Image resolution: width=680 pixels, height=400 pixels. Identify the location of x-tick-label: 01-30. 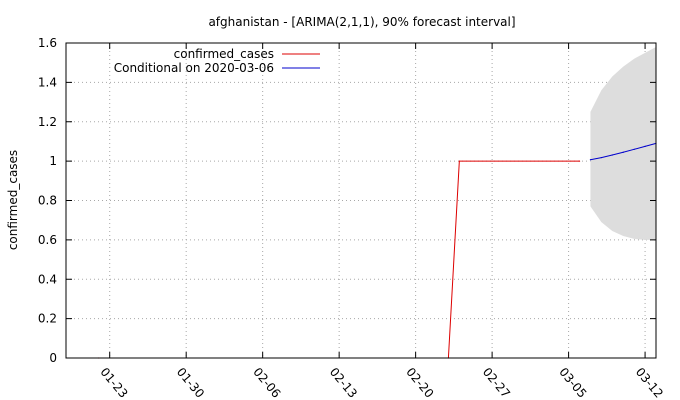
(190, 382).